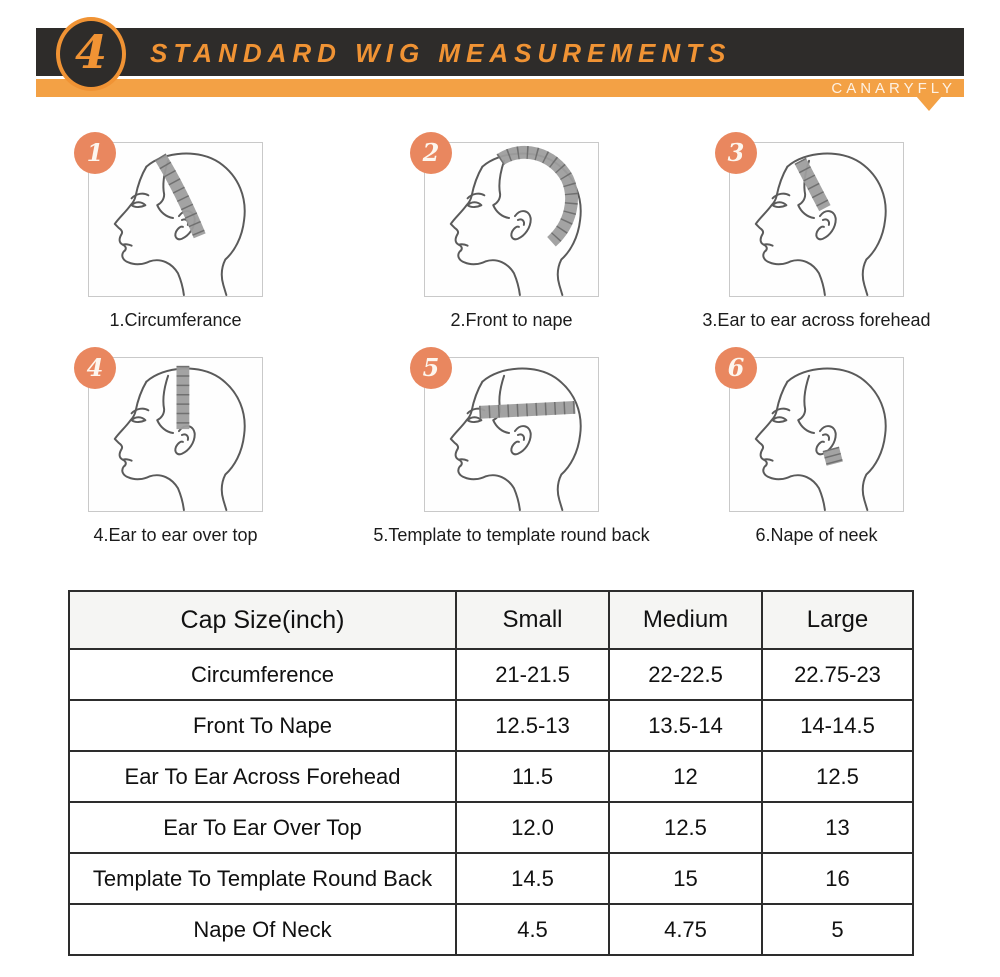  I want to click on diagram-number: 2, so click(431, 152).